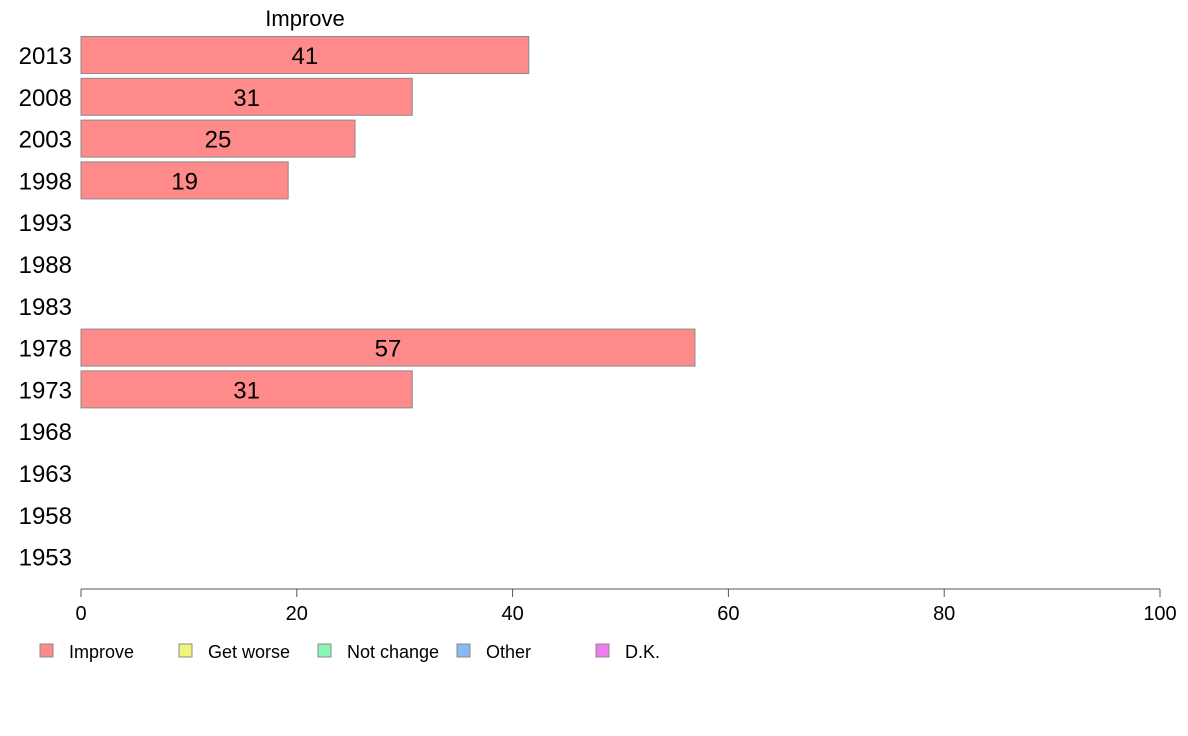  Describe the element at coordinates (80, 614) in the screenshot. I see `x-tick-label-0: 0` at that location.